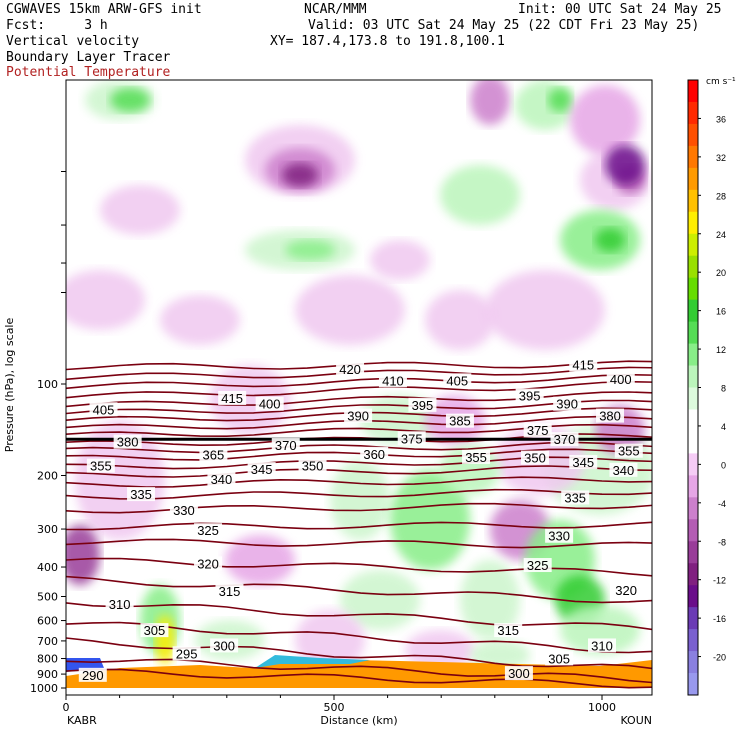 The image size is (740, 740). I want to click on colorbar-tick-label: -16, so click(719, 619).